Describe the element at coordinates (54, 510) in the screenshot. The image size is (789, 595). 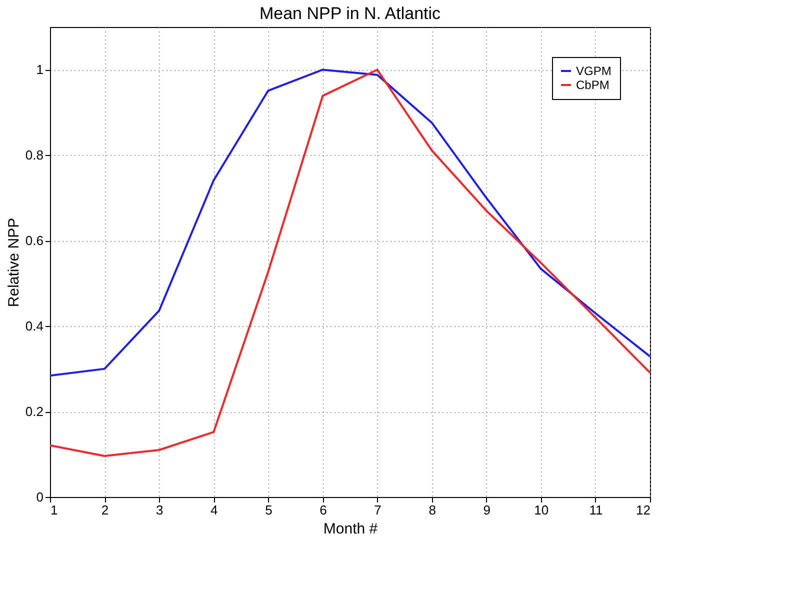
I see `x-tick-label: 1` at that location.